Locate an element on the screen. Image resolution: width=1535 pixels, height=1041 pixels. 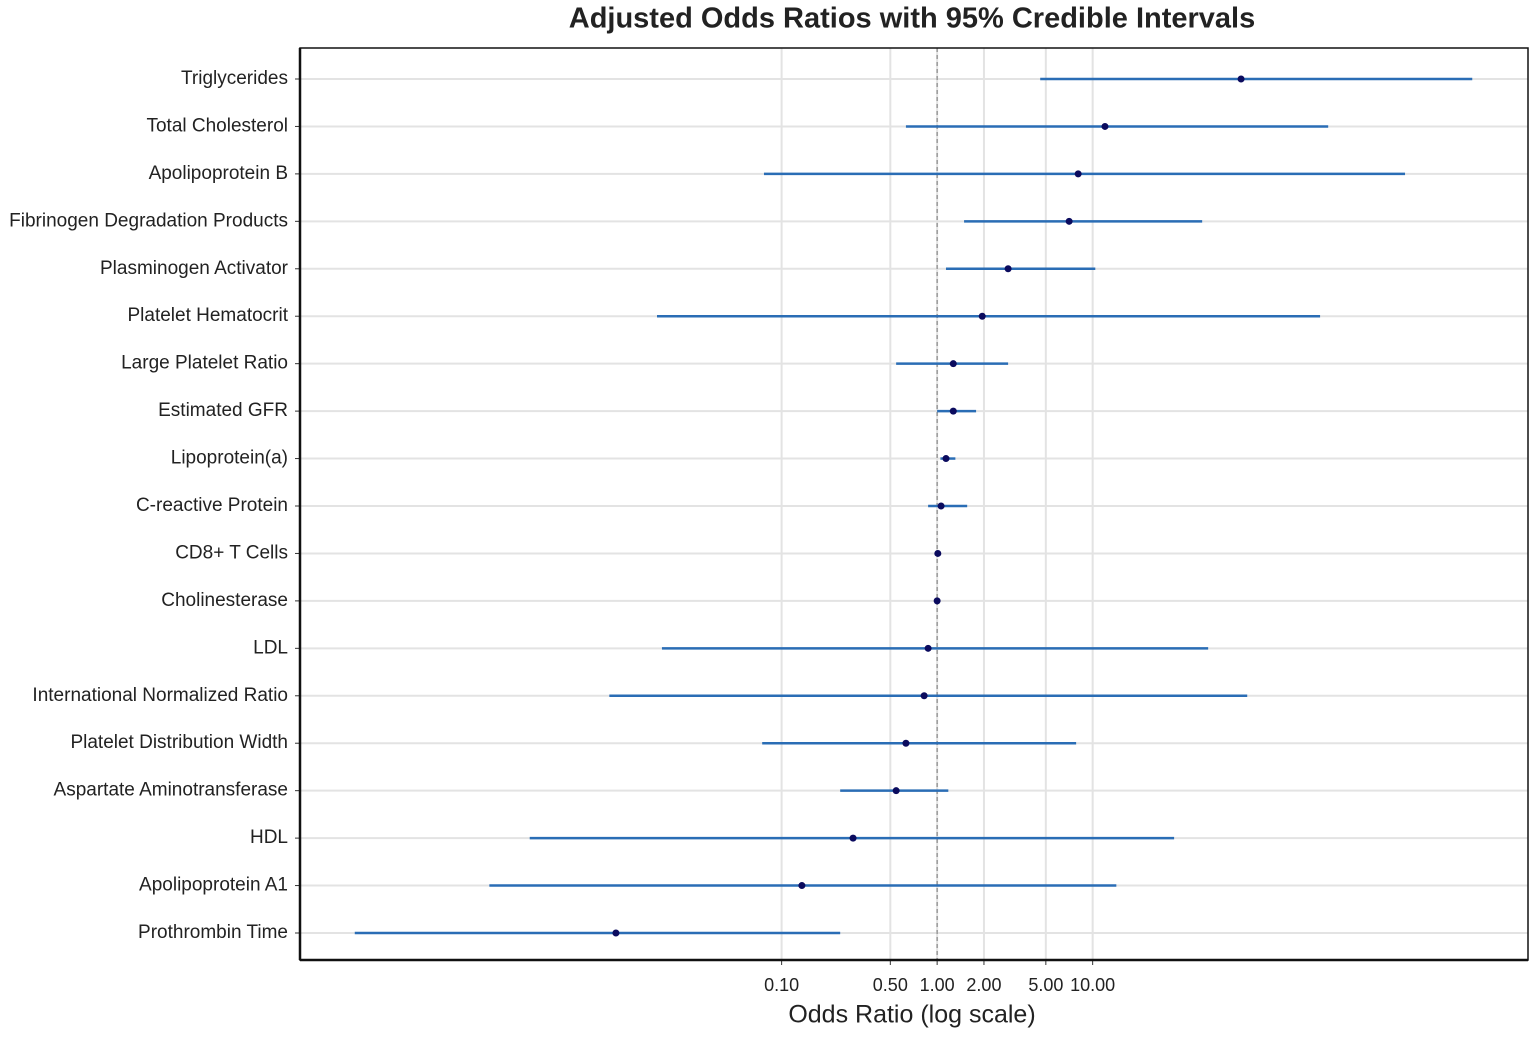
y-tick-label: CD8+ T Cells is located at coordinates (231, 552).